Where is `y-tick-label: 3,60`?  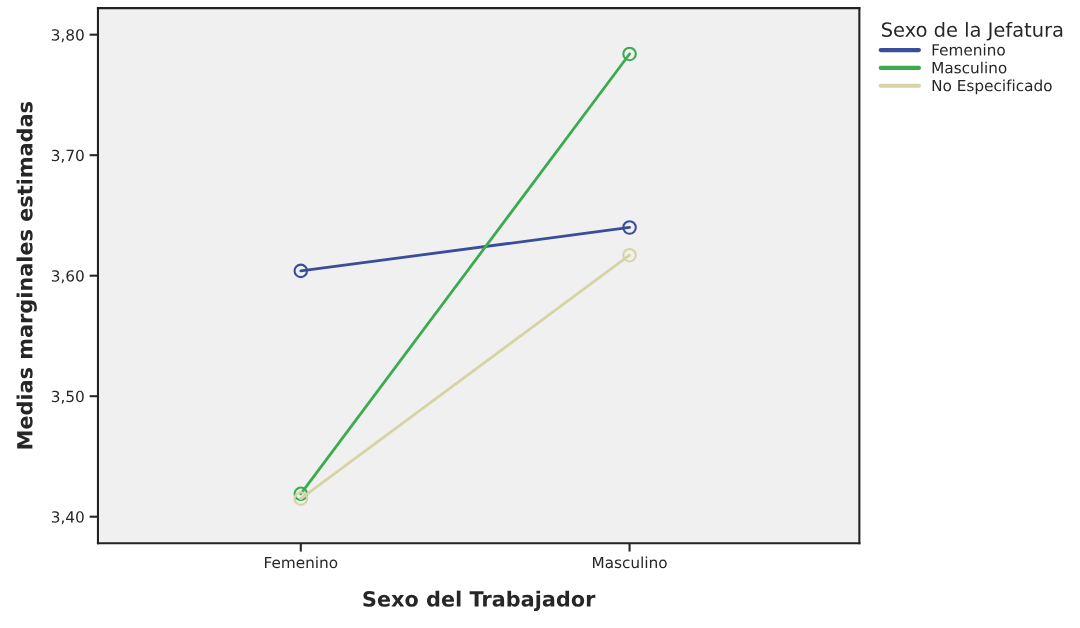
y-tick-label: 3,60 is located at coordinates (67, 277).